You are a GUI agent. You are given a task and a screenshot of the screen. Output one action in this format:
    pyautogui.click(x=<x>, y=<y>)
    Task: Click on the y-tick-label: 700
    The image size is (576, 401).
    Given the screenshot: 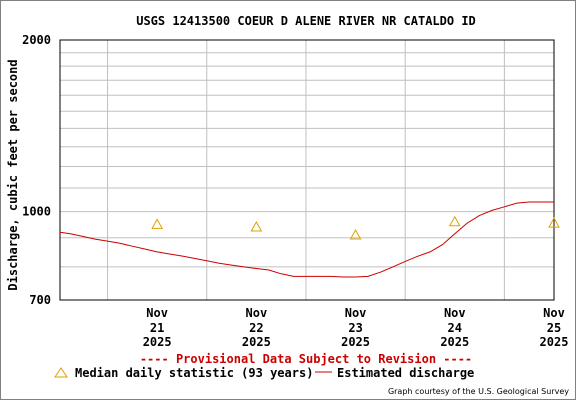 What is the action you would take?
    pyautogui.click(x=40, y=300)
    